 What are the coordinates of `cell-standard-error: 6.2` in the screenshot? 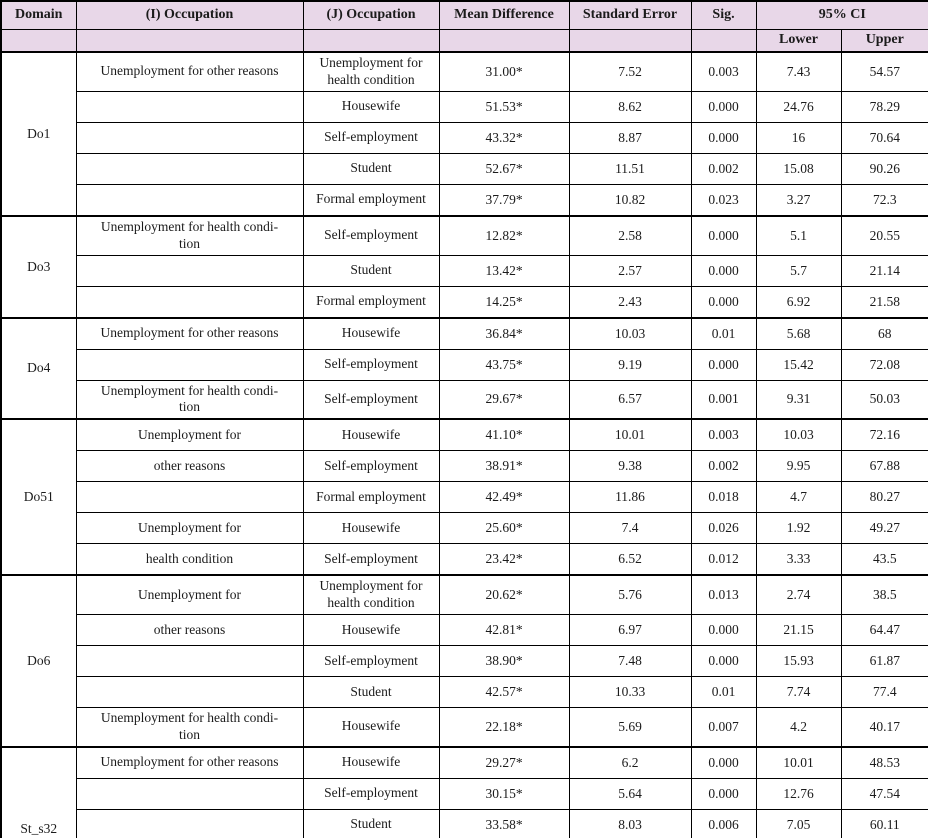 It's located at (630, 762).